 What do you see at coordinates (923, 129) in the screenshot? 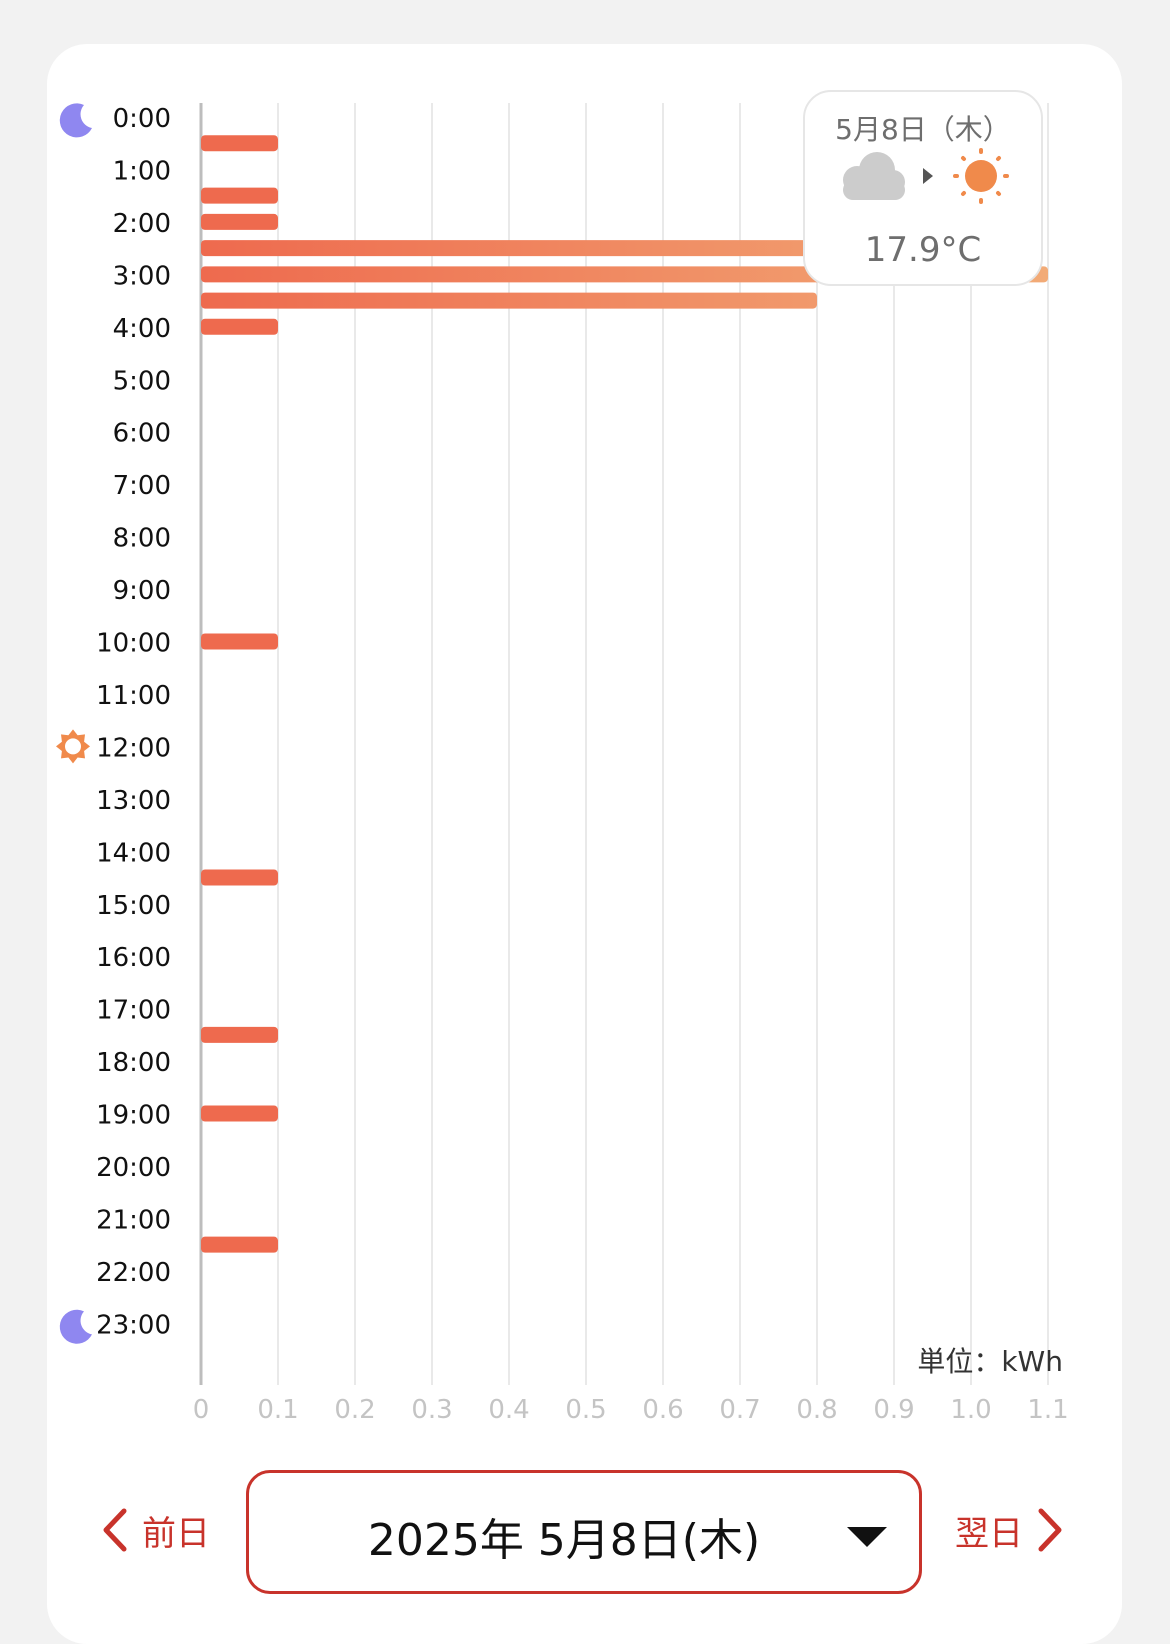
I see `weather-date: 5月8日（木）` at bounding box center [923, 129].